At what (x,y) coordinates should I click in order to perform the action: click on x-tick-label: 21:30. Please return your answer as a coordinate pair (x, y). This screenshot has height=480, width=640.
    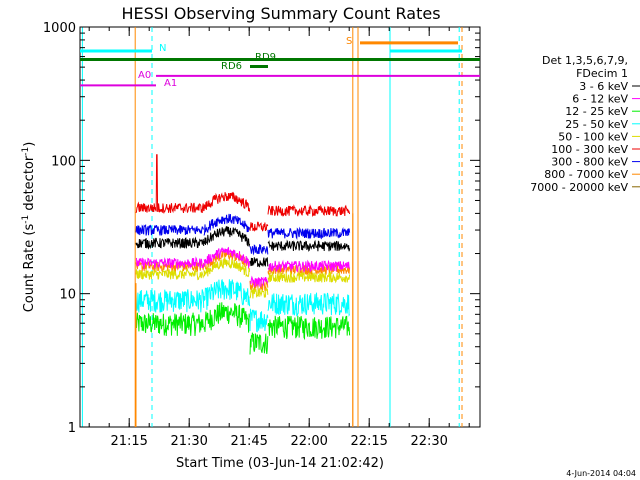
    Looking at the image, I should click on (188, 441).